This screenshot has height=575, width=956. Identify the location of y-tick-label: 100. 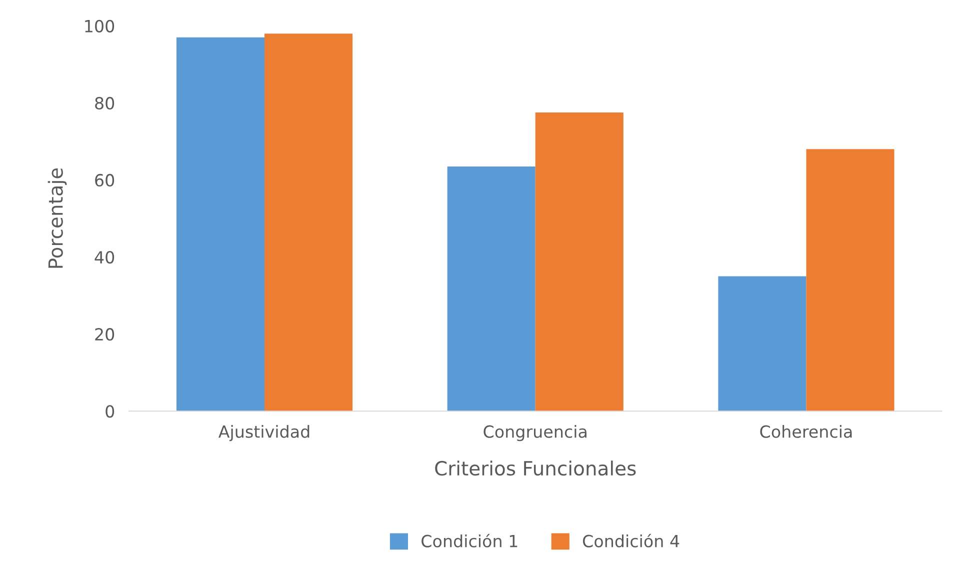
(99, 26).